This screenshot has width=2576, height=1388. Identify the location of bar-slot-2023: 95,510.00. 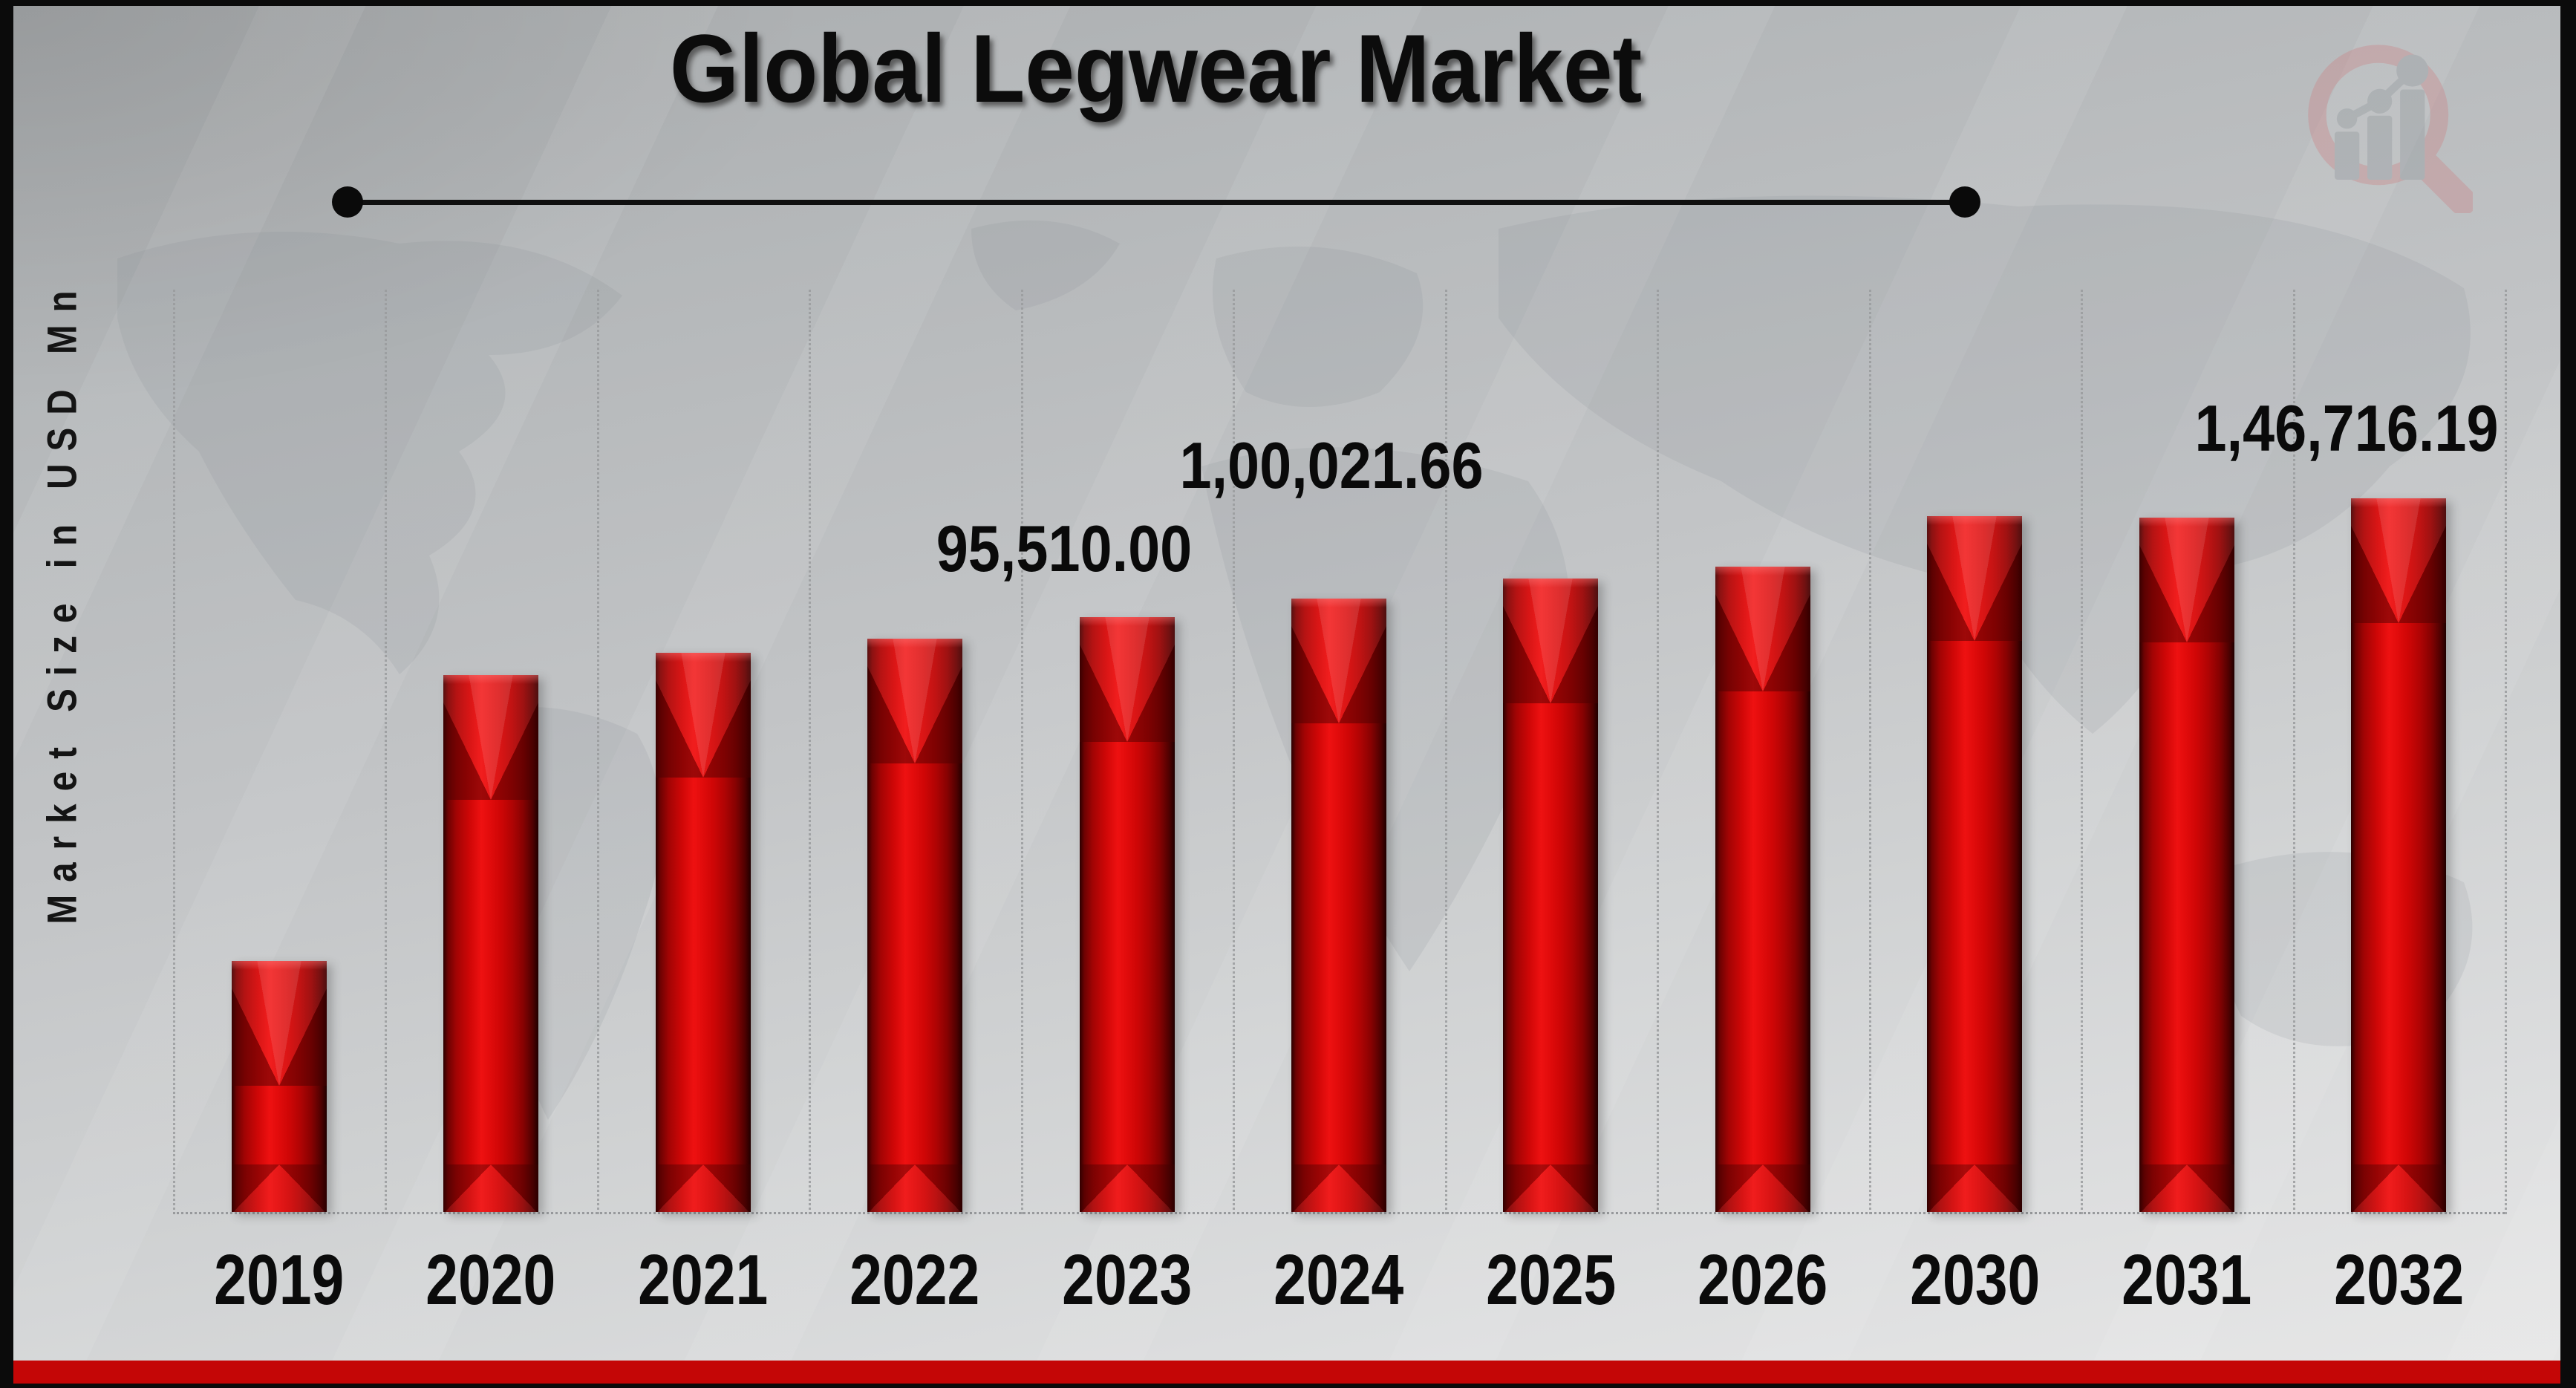
(1084, 751).